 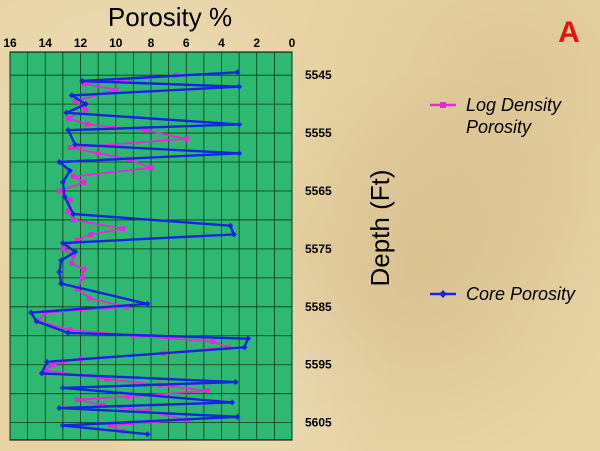 I want to click on x-tick-label: 14, so click(x=46, y=43).